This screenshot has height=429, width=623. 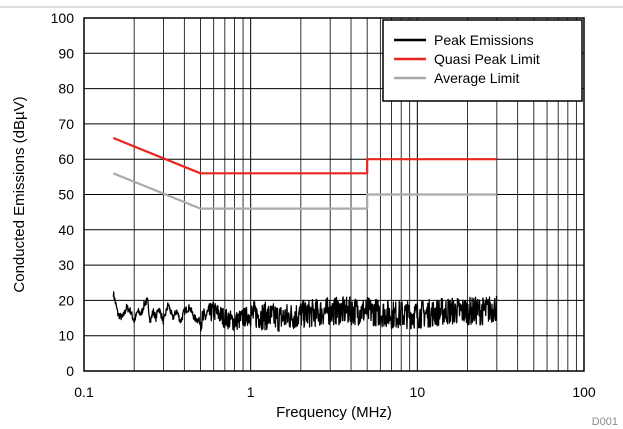 What do you see at coordinates (305, 312) in the screenshot?
I see `series-peak-emissions` at bounding box center [305, 312].